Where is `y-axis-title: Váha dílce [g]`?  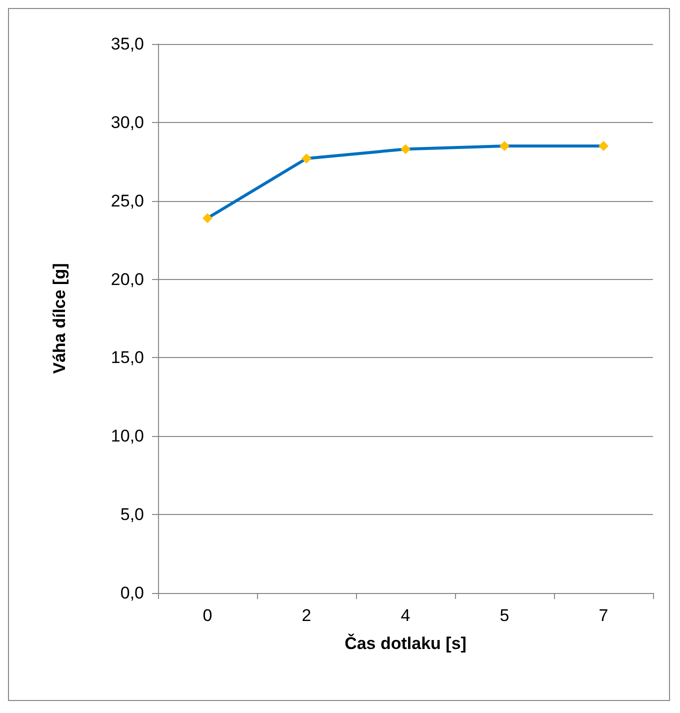 y-axis-title: Váha dílce [g] is located at coordinates (59, 318).